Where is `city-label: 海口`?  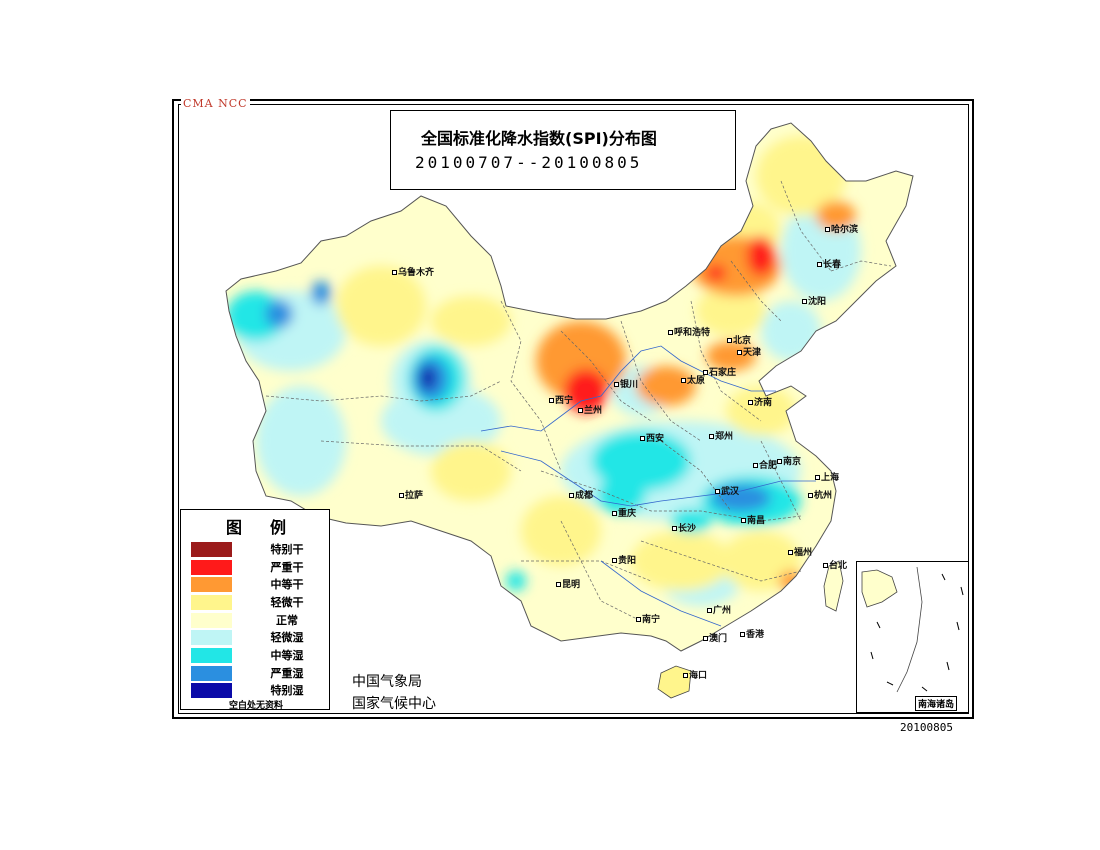
city-label: 海口 is located at coordinates (695, 674).